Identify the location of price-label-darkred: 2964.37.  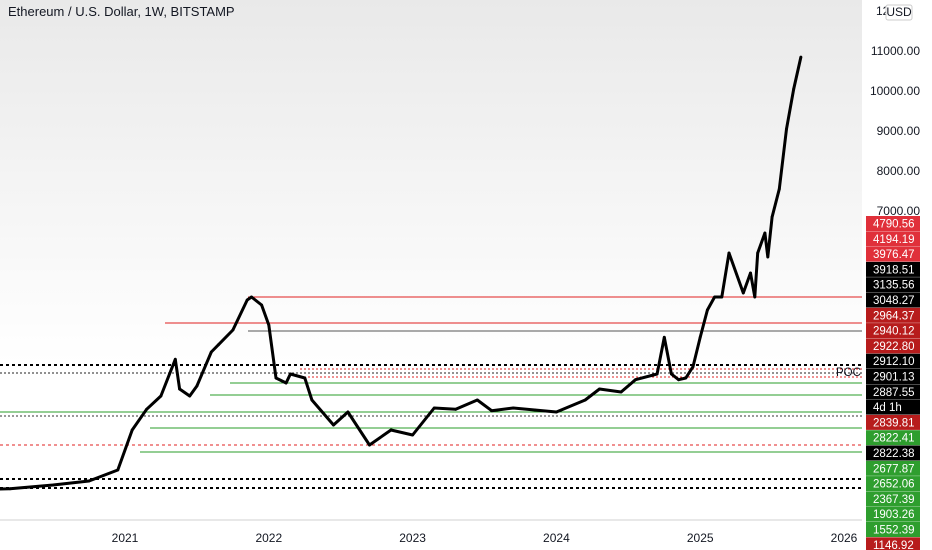
(893, 315).